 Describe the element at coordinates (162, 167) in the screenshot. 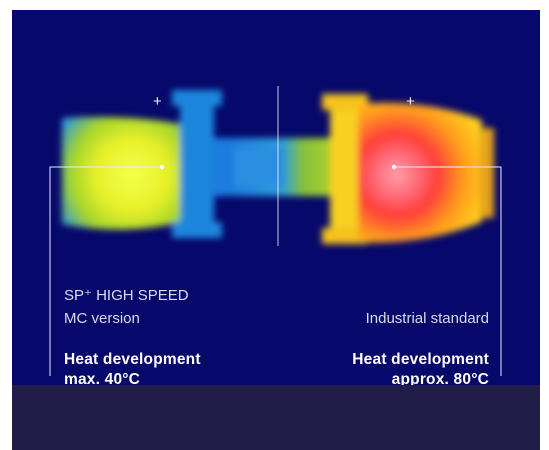

I see `left-hotspot-dot` at that location.